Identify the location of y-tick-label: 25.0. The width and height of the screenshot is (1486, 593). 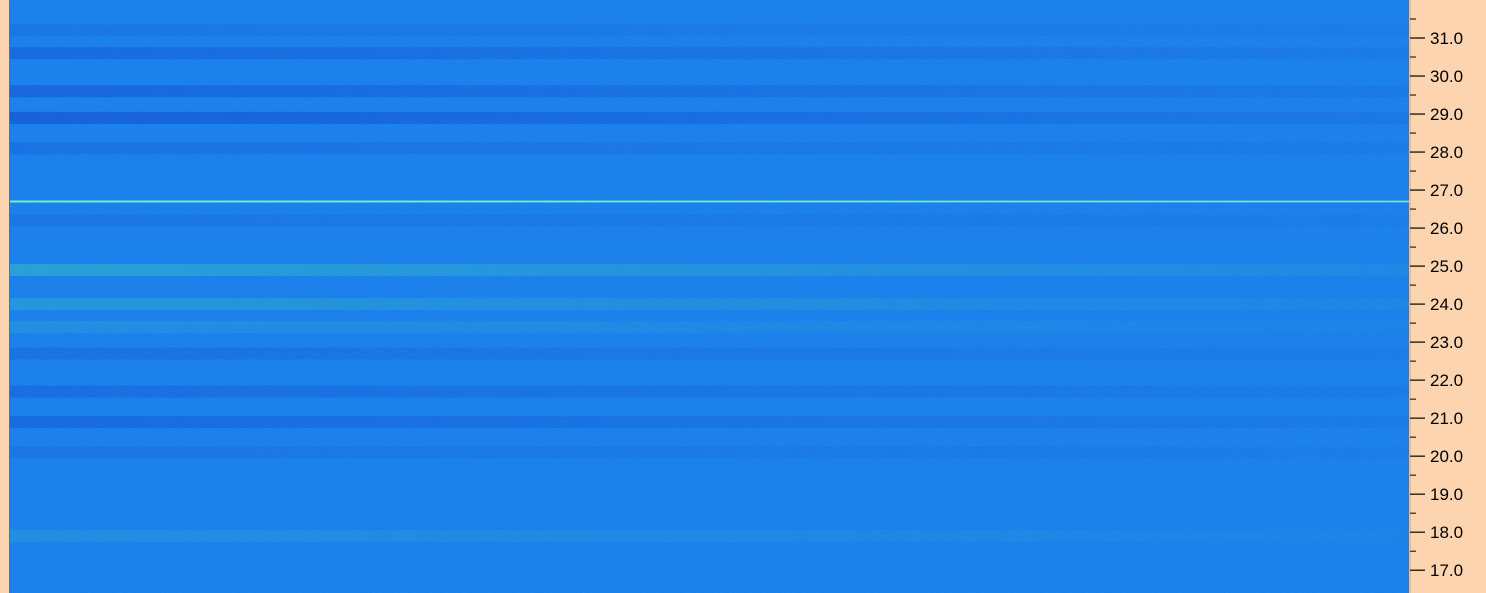
(1446, 266).